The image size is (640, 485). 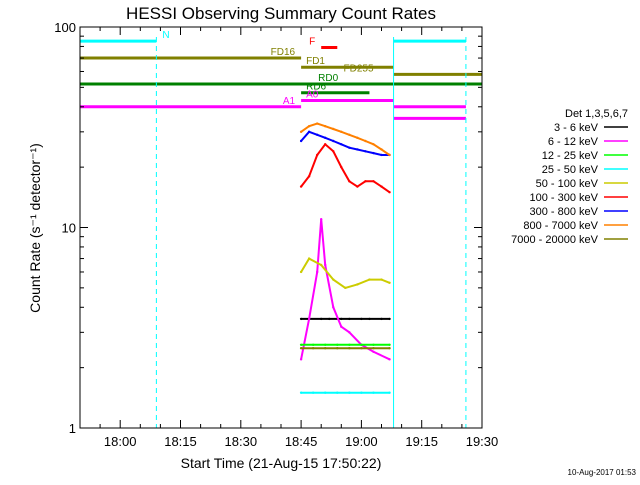 What do you see at coordinates (361, 441) in the screenshot?
I see `x-tick-label-4: 19:00` at bounding box center [361, 441].